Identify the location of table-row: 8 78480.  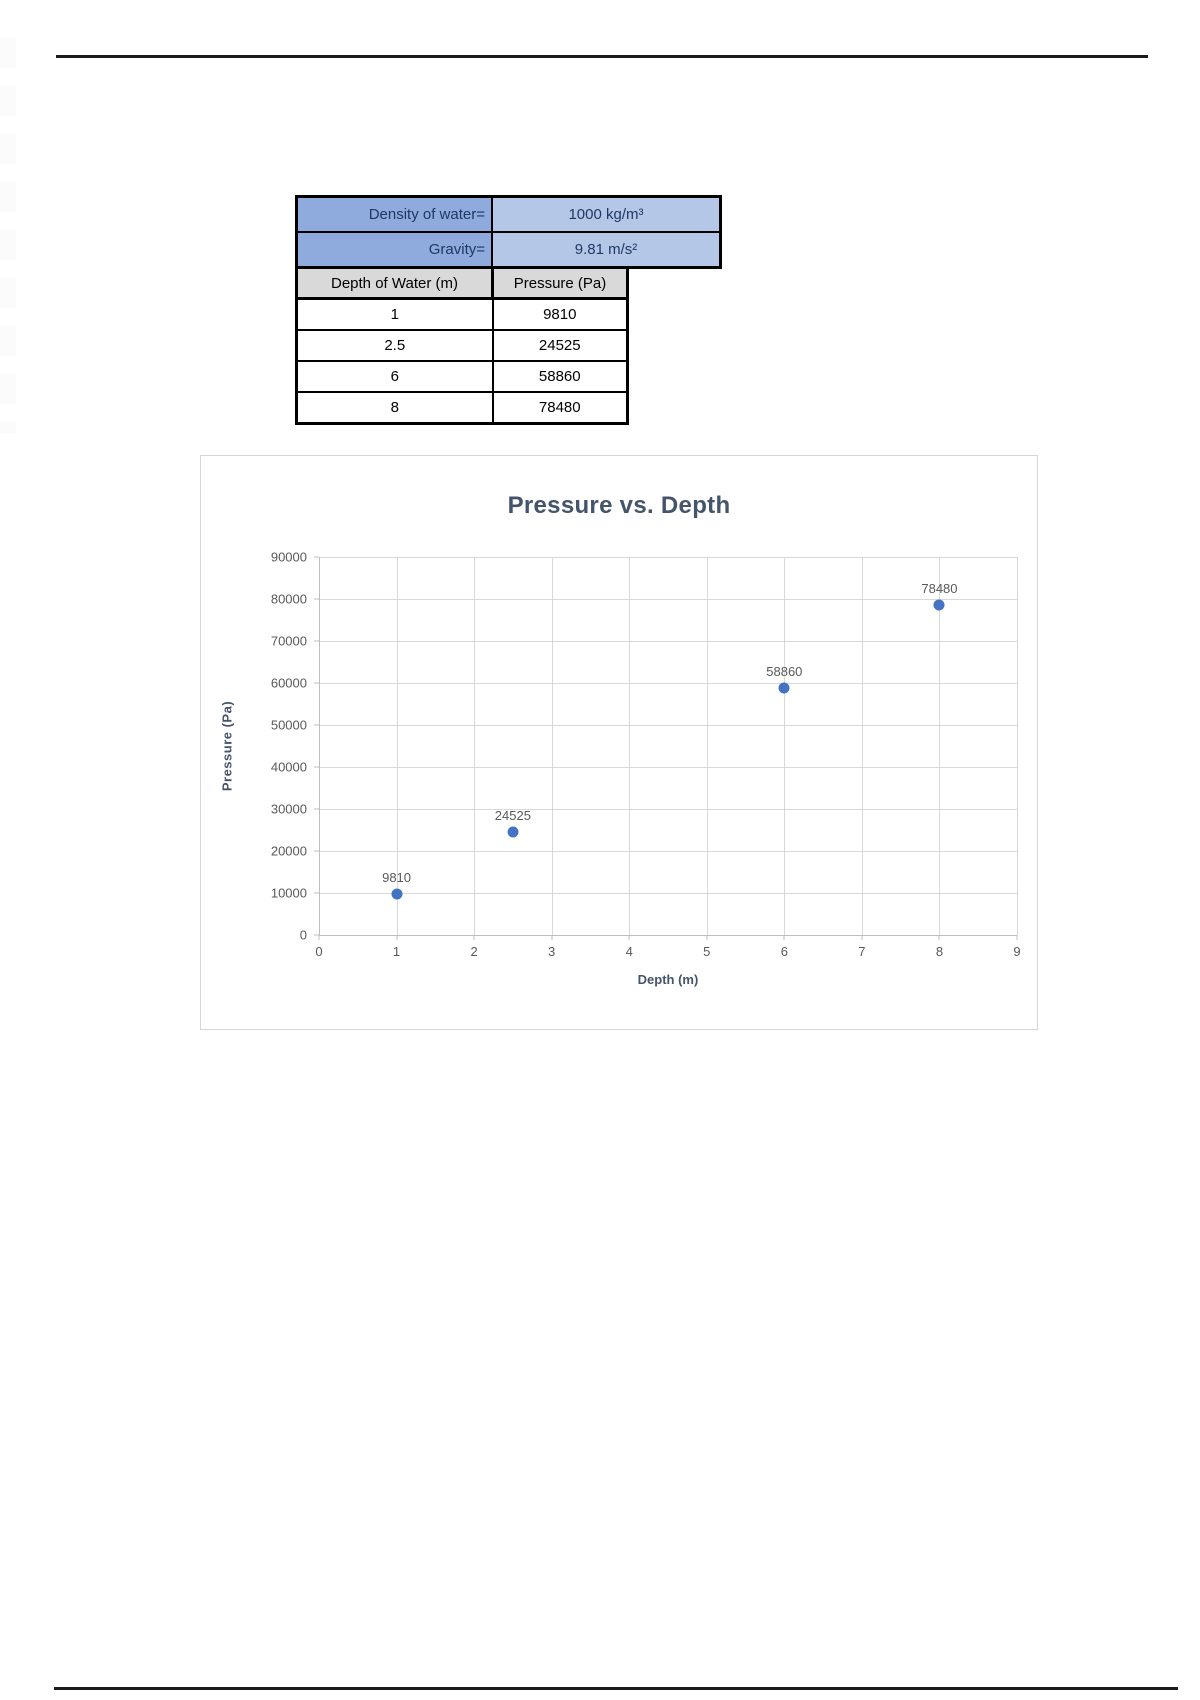
(462, 408).